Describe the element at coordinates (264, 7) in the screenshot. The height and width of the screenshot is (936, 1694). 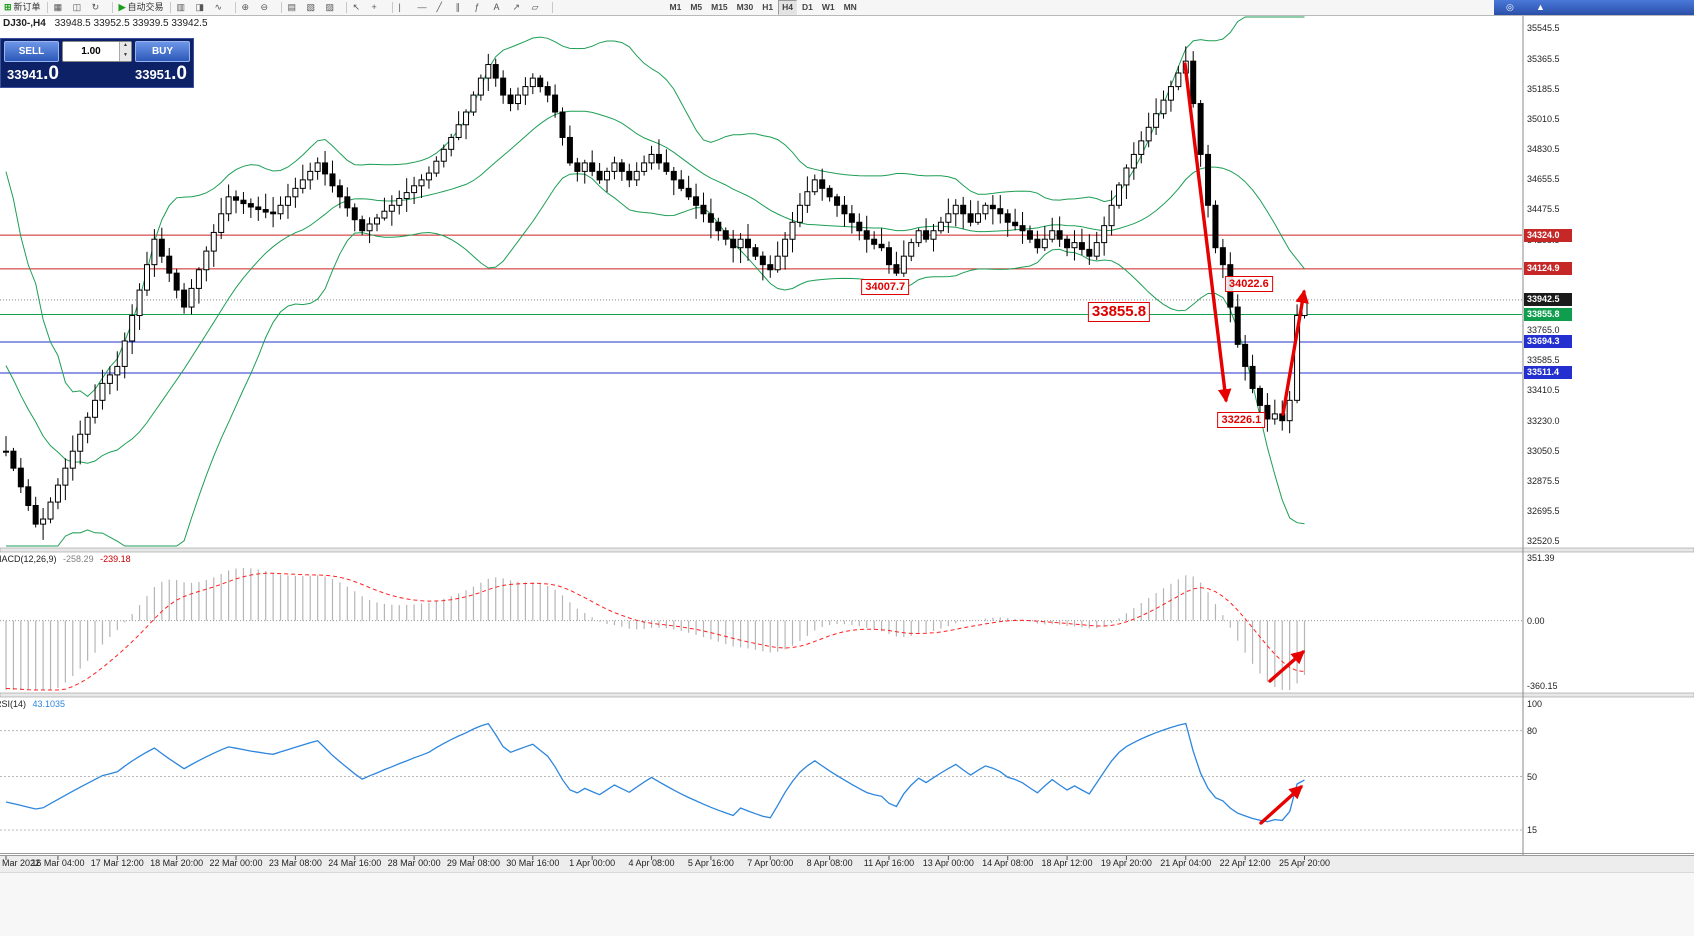
I see `zoom-out-icon: ⊖` at that location.